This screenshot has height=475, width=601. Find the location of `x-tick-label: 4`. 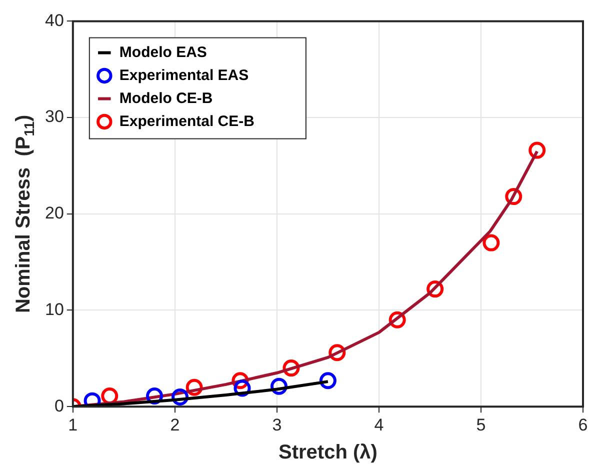

x-tick-label: 4 is located at coordinates (379, 424).